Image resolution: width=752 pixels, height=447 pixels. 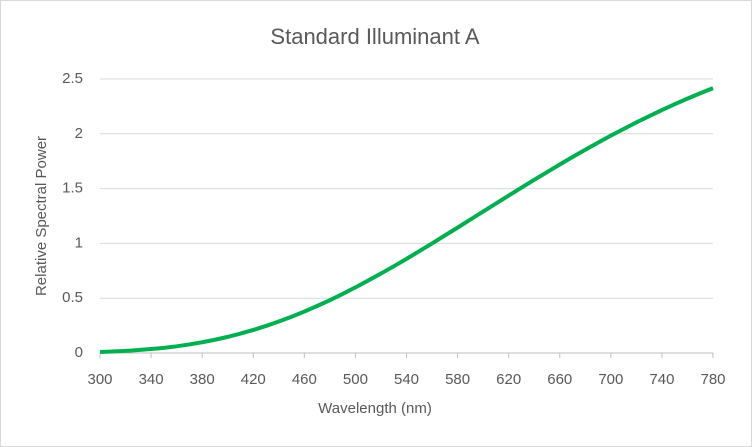 What do you see at coordinates (355, 379) in the screenshot?
I see `x-tick-label: 500` at bounding box center [355, 379].